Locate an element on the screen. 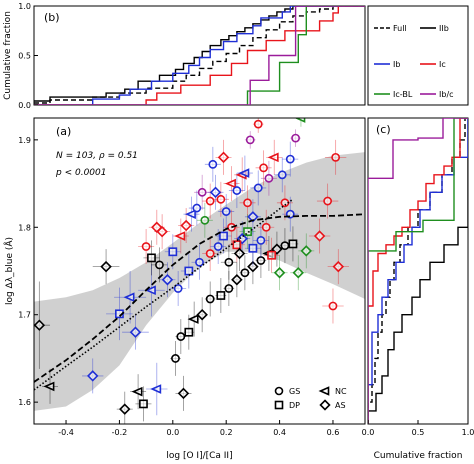  panel-b-y-ticks: 0.0 0.5 1.0 is located at coordinates (28, 56).